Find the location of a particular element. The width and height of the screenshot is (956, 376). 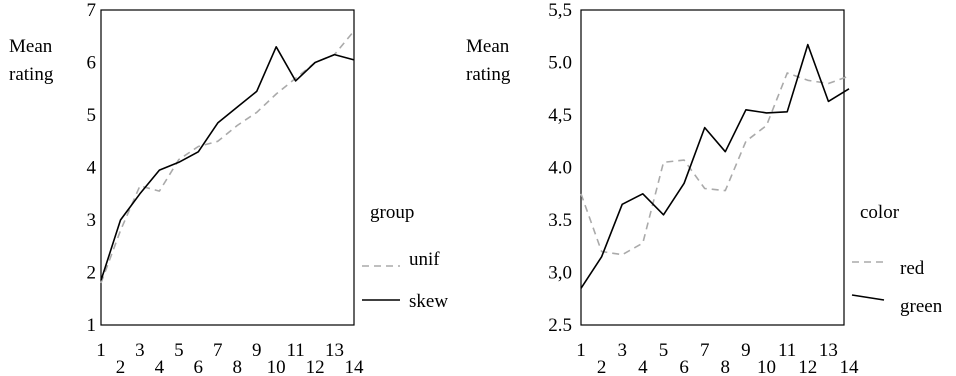

y-tick-labels: 2.5 3,0 3.5 4.0 4,5 5.0 5,5 is located at coordinates (560, 168).